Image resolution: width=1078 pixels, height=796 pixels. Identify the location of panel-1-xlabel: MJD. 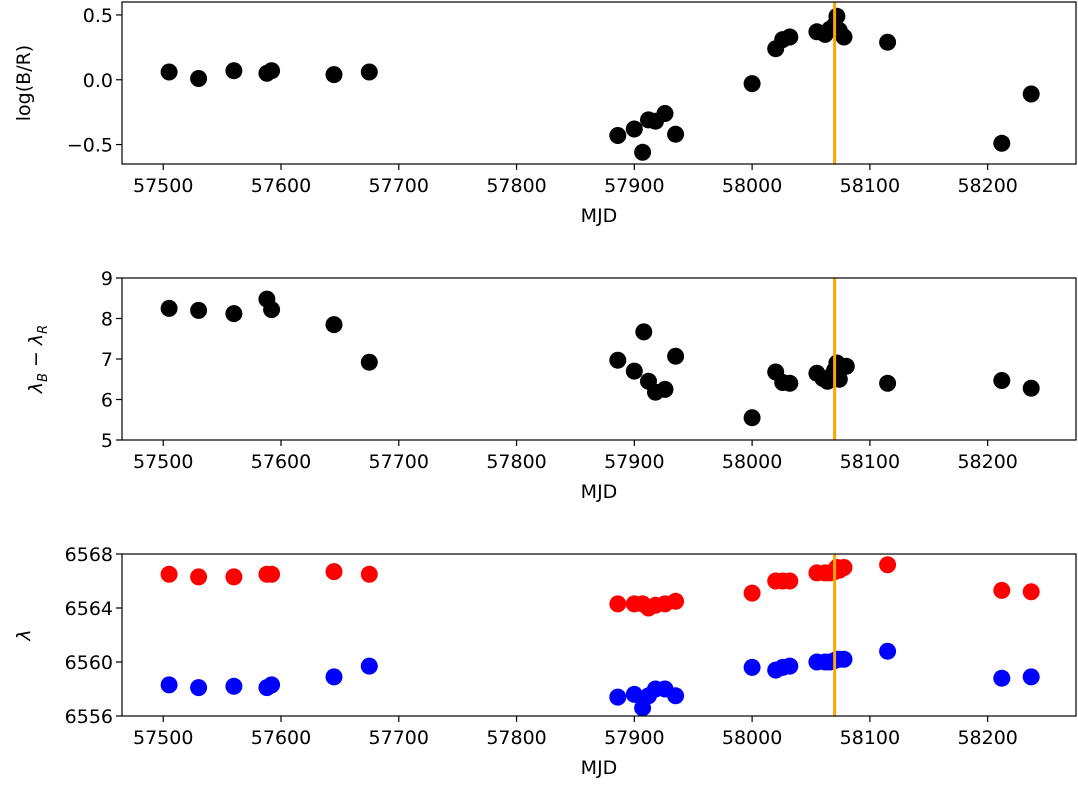
(599, 216).